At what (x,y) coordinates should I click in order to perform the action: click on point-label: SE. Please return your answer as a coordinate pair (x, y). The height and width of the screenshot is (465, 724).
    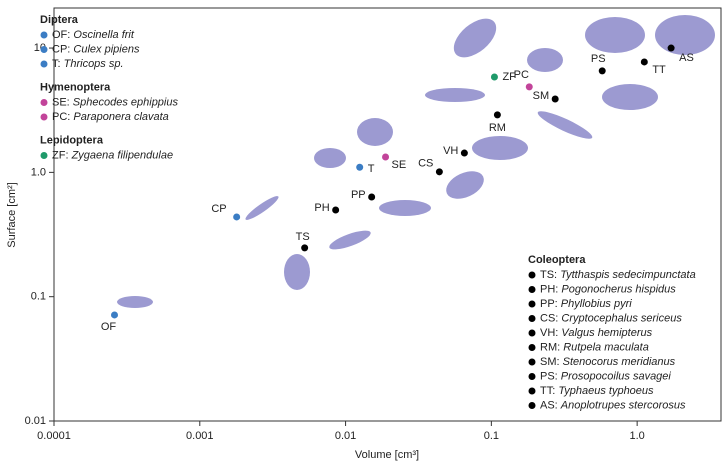
    Looking at the image, I should click on (399, 165).